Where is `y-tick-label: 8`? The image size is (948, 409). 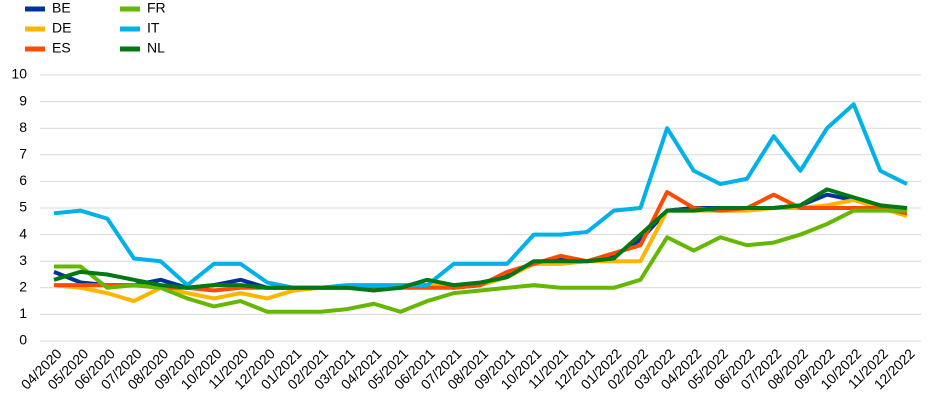
y-tick-label: 8 is located at coordinates (23, 127).